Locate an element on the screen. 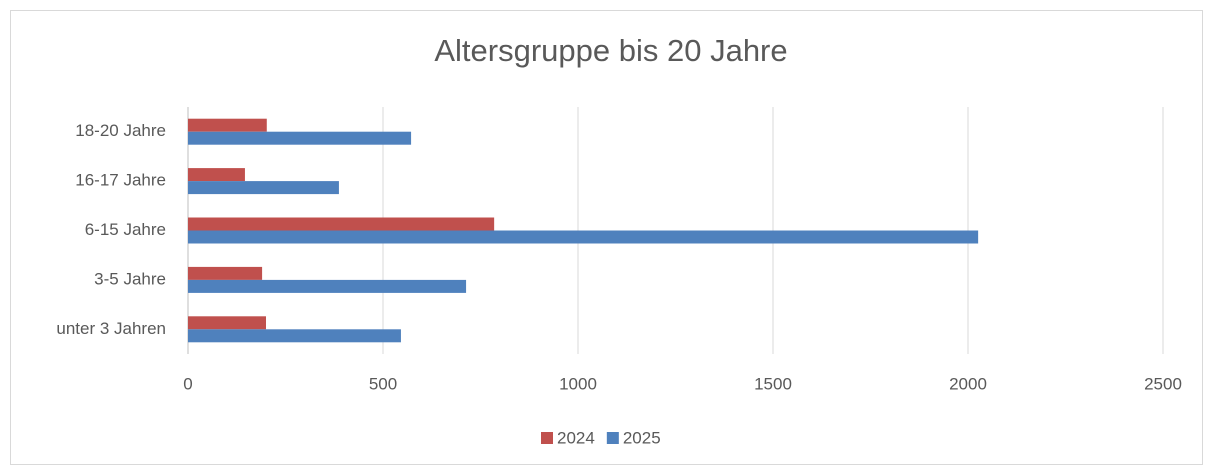  chart-title: Altersgruppe bis 20 Jahre is located at coordinates (610, 50).